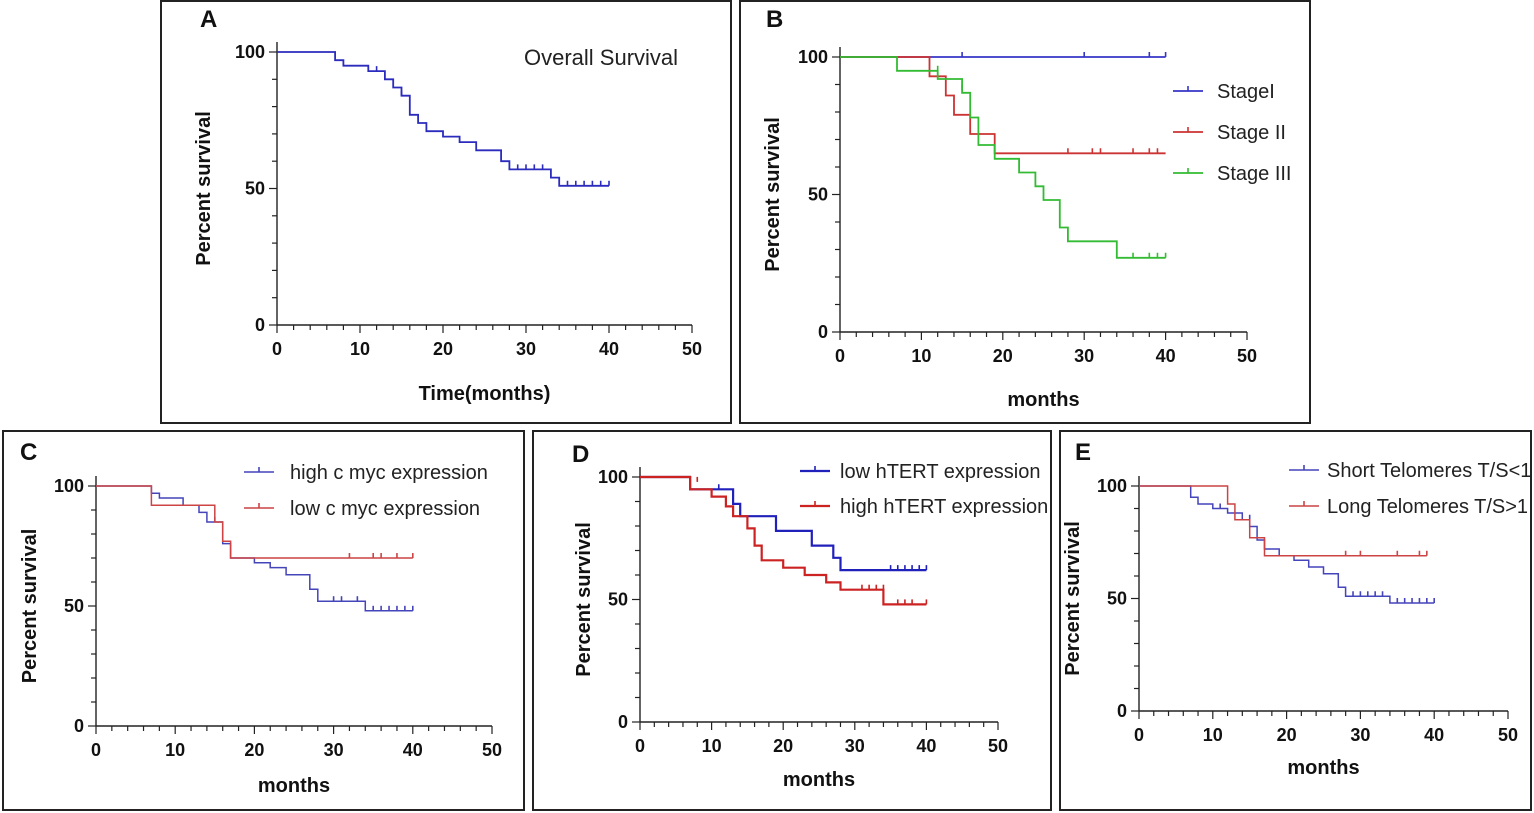 Image resolution: width=1534 pixels, height=813 pixels. I want to click on legend-label: low c myc expression, so click(385, 509).